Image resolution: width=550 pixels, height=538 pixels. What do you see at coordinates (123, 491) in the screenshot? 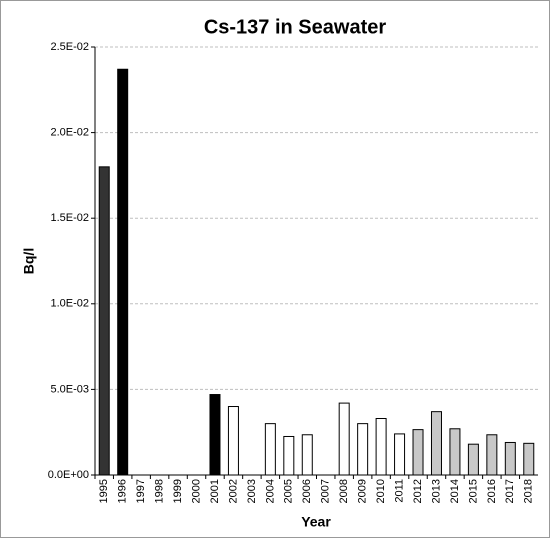
I see `x-tick-label: 1996` at bounding box center [123, 491].